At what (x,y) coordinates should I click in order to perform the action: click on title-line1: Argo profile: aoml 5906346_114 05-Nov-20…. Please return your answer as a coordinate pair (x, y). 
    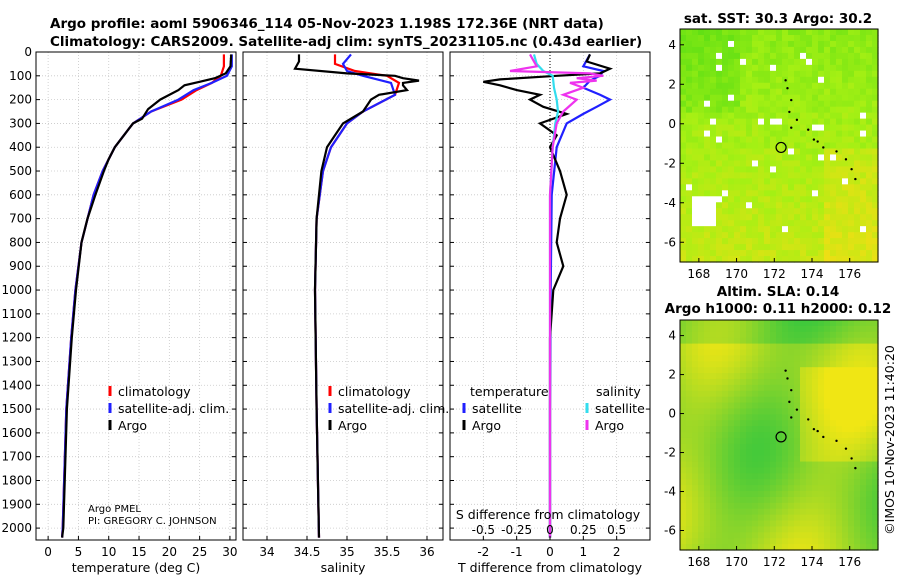
    Looking at the image, I should click on (327, 24).